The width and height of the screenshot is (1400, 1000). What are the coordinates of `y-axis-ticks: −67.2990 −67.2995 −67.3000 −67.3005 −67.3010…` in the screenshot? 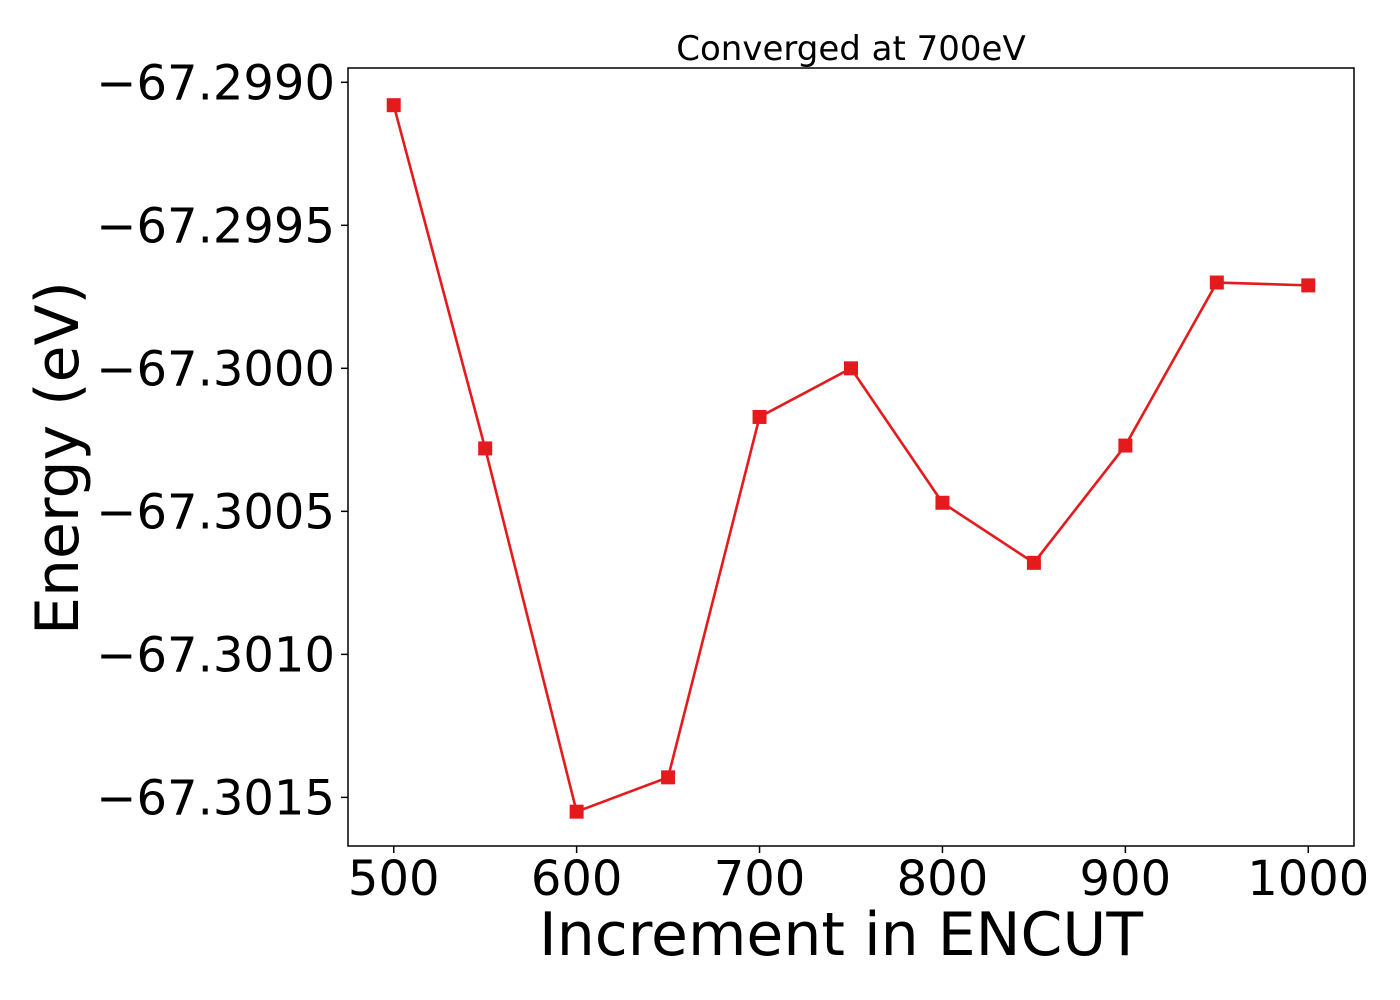 It's located at (222, 440).